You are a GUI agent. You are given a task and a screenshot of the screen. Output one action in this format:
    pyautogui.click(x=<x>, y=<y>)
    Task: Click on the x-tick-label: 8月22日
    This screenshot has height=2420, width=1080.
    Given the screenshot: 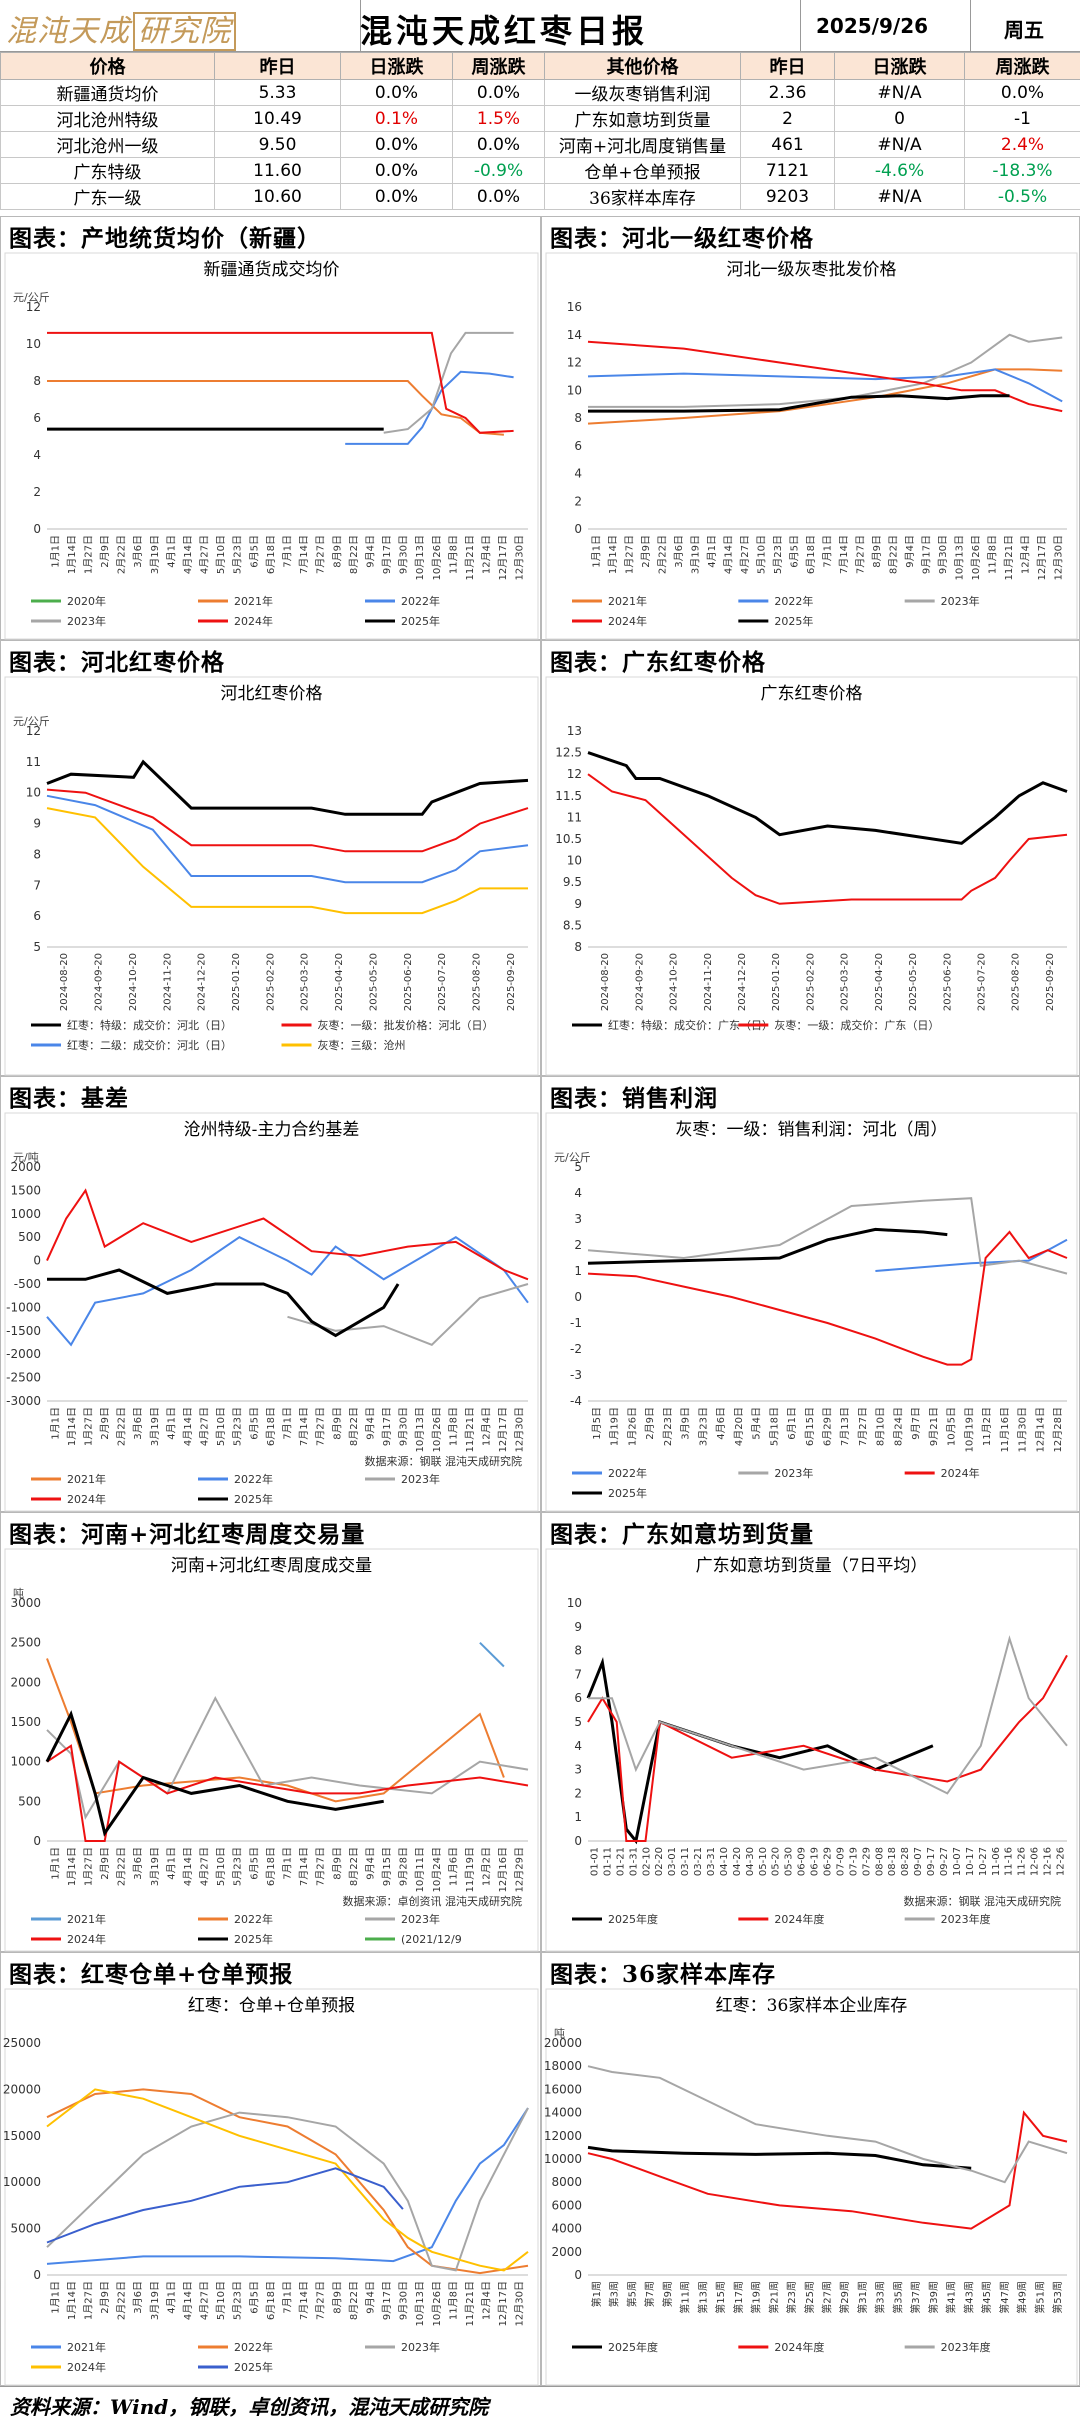 What is the action you would take?
    pyautogui.click(x=354, y=2300)
    